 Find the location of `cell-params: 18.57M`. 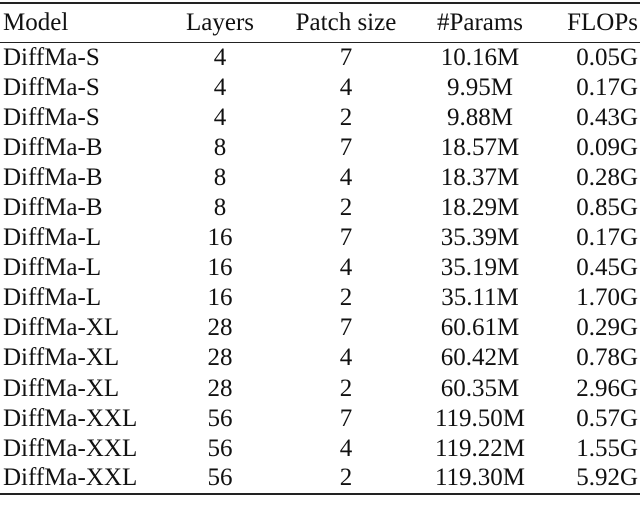

cell-params: 18.57M is located at coordinates (480, 147).